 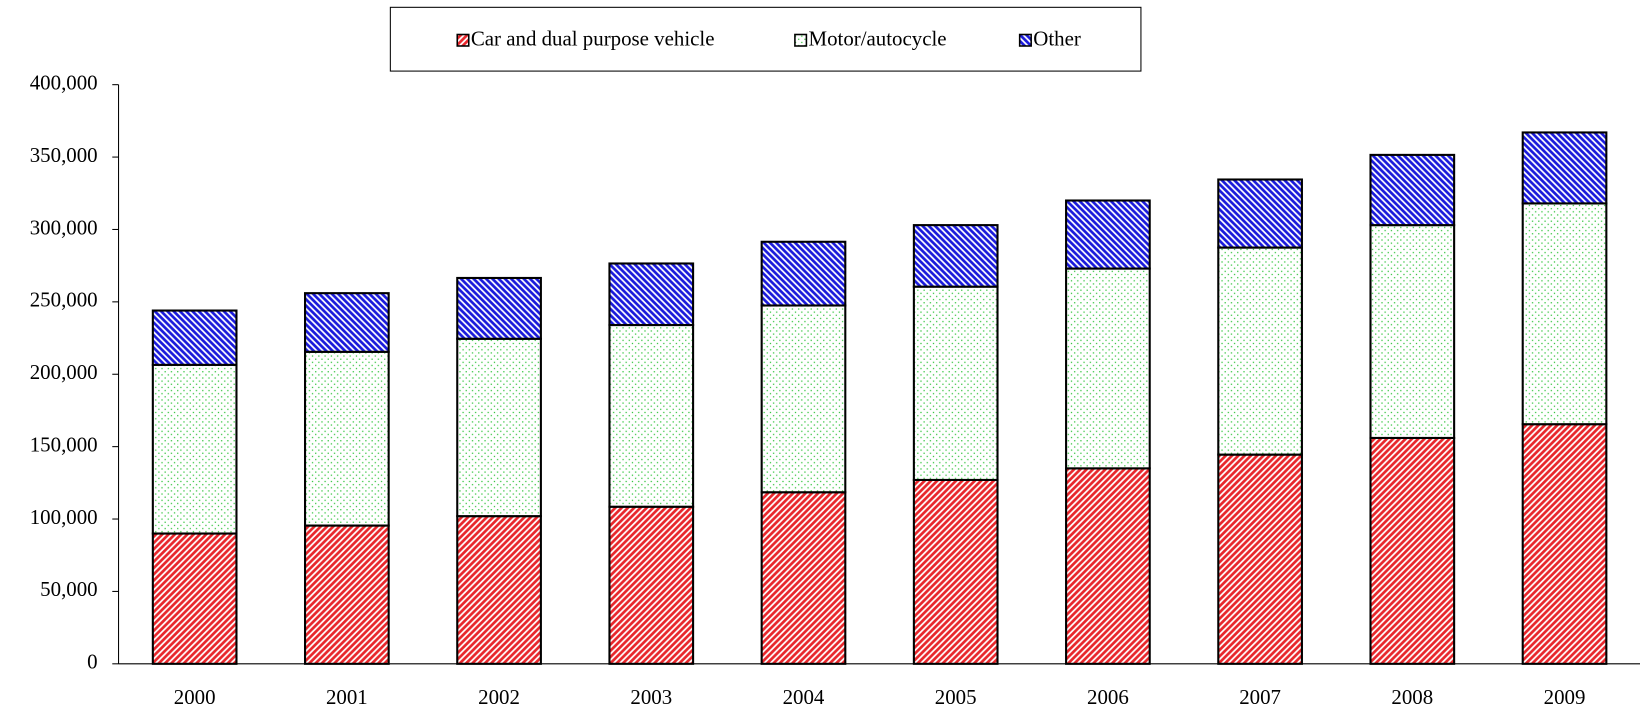 What do you see at coordinates (64, 444) in the screenshot?
I see `y-tick-label: 150,000` at bounding box center [64, 444].